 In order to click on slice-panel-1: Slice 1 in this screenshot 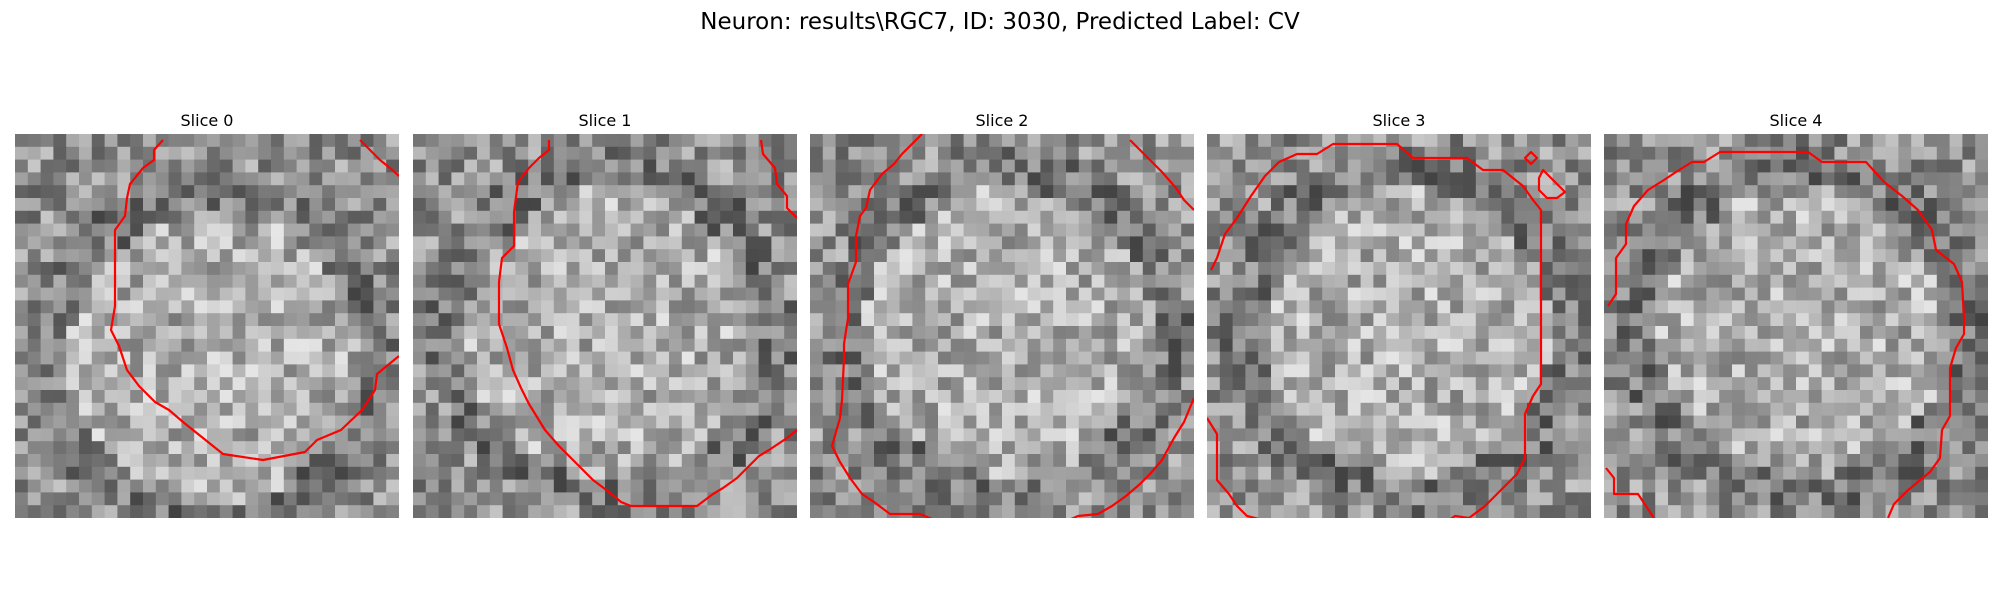, I will do `click(605, 313)`.